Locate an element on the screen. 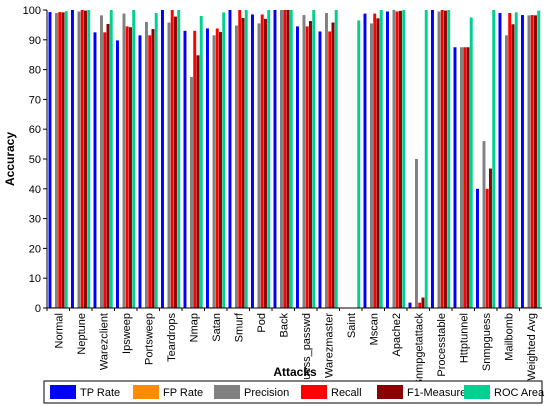 The image size is (550, 406). bar-roc-area-mscan is located at coordinates (381, 159).